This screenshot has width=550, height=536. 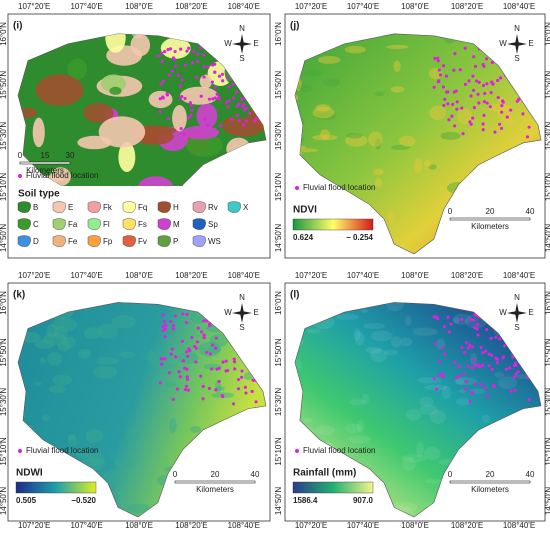 What do you see at coordinates (547, 402) in the screenshot?
I see `lat-label: 15°30'N` at bounding box center [547, 402].